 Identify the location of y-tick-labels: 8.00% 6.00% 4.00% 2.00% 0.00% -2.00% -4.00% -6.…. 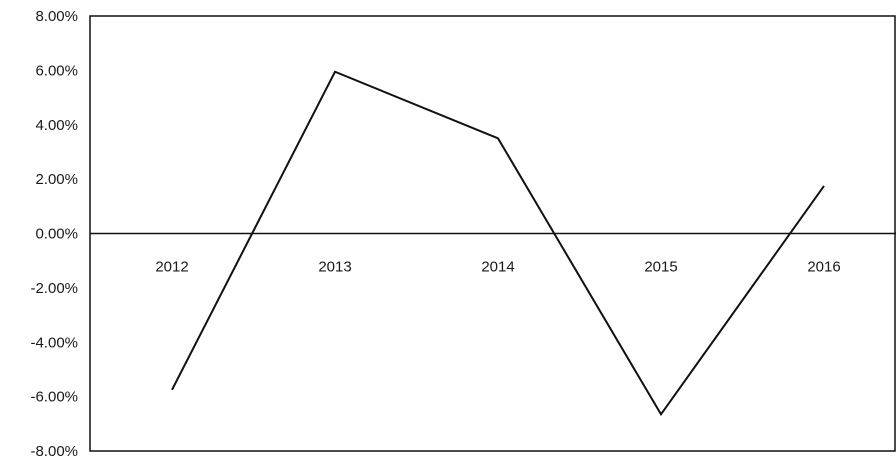
(54, 234).